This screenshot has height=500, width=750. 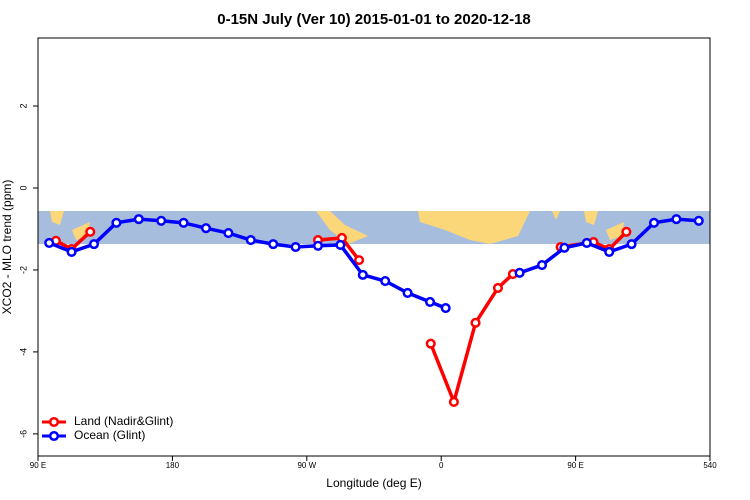 I want to click on x-tick-label: 180, so click(x=173, y=465).